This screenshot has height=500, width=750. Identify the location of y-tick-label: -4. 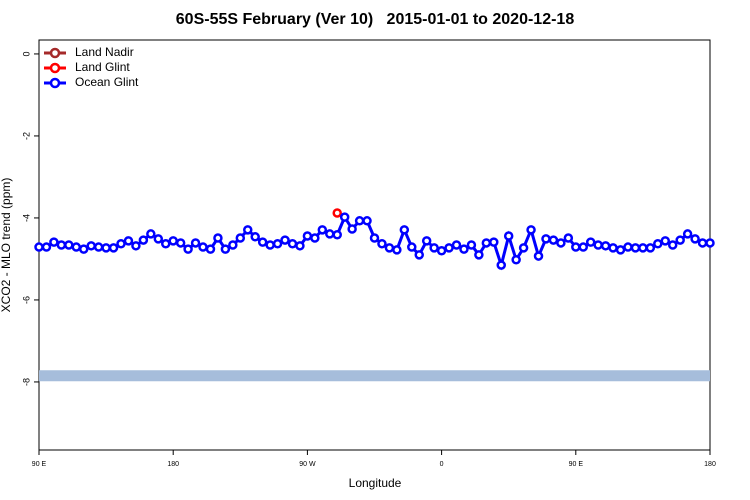
(26, 218).